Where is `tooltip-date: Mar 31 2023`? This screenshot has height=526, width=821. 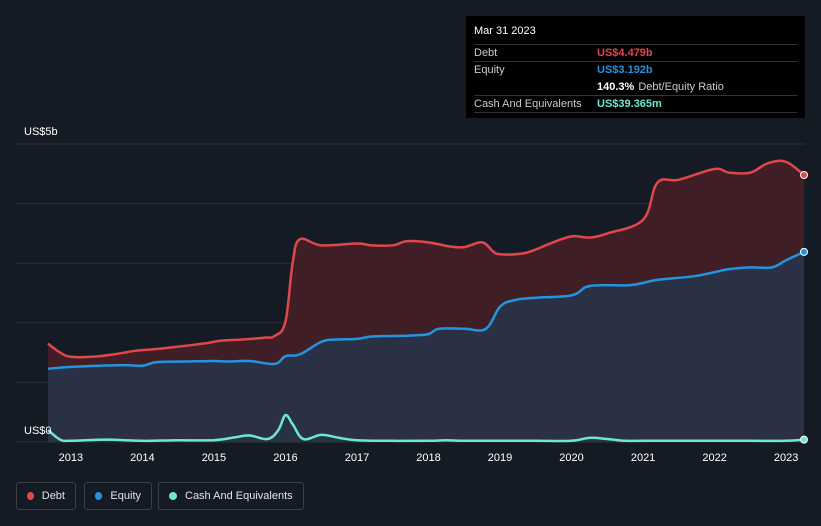
tooltip-date: Mar 31 2023 is located at coordinates (505, 31).